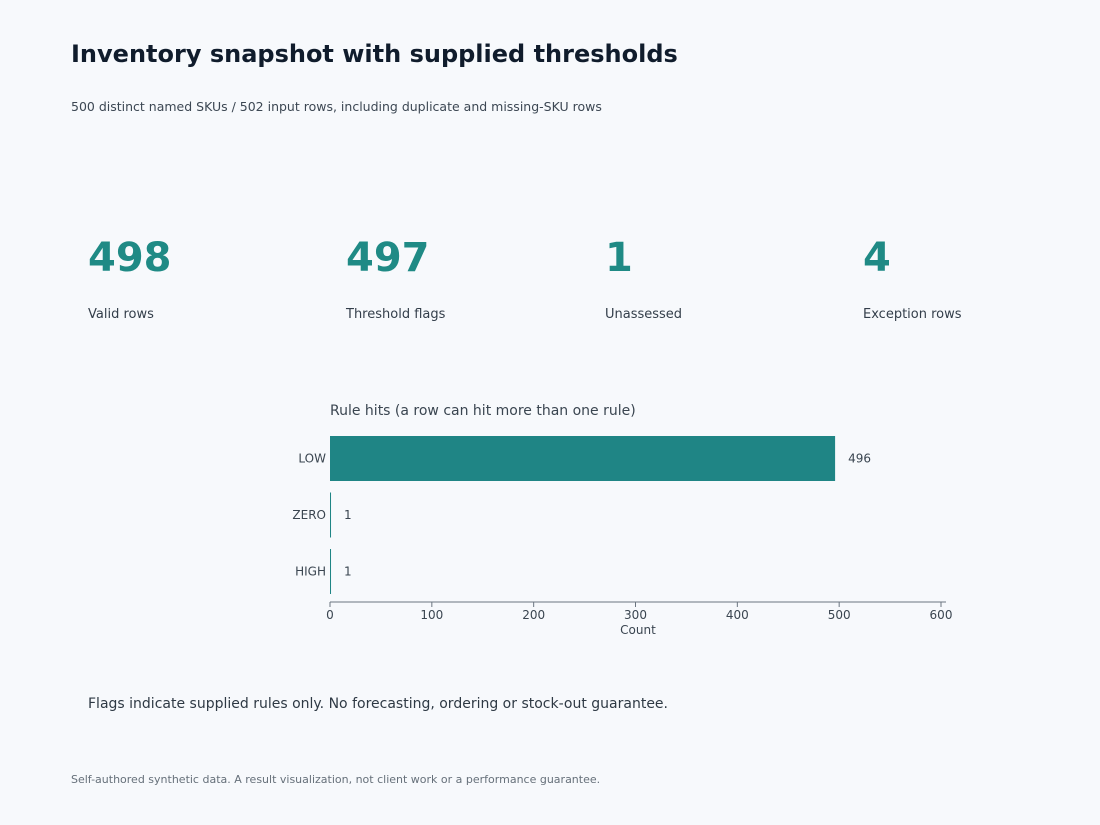  I want to click on data-label-zero: 1, so click(348, 515).